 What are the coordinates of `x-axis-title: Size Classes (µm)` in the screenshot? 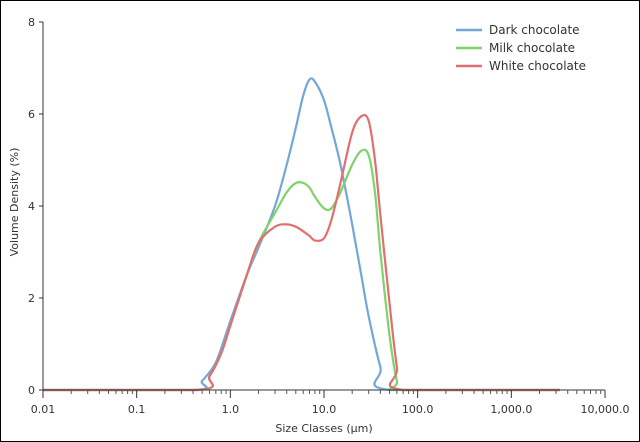 It's located at (323, 428).